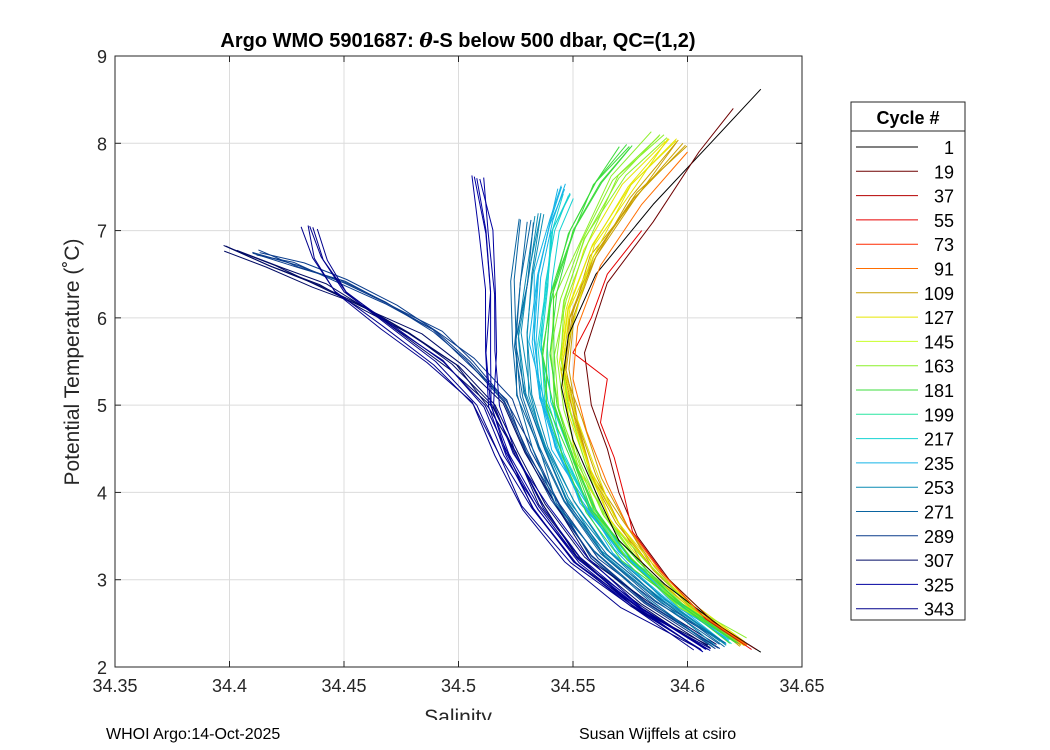  What do you see at coordinates (102, 493) in the screenshot?
I see `y-tick-label: 4` at bounding box center [102, 493].